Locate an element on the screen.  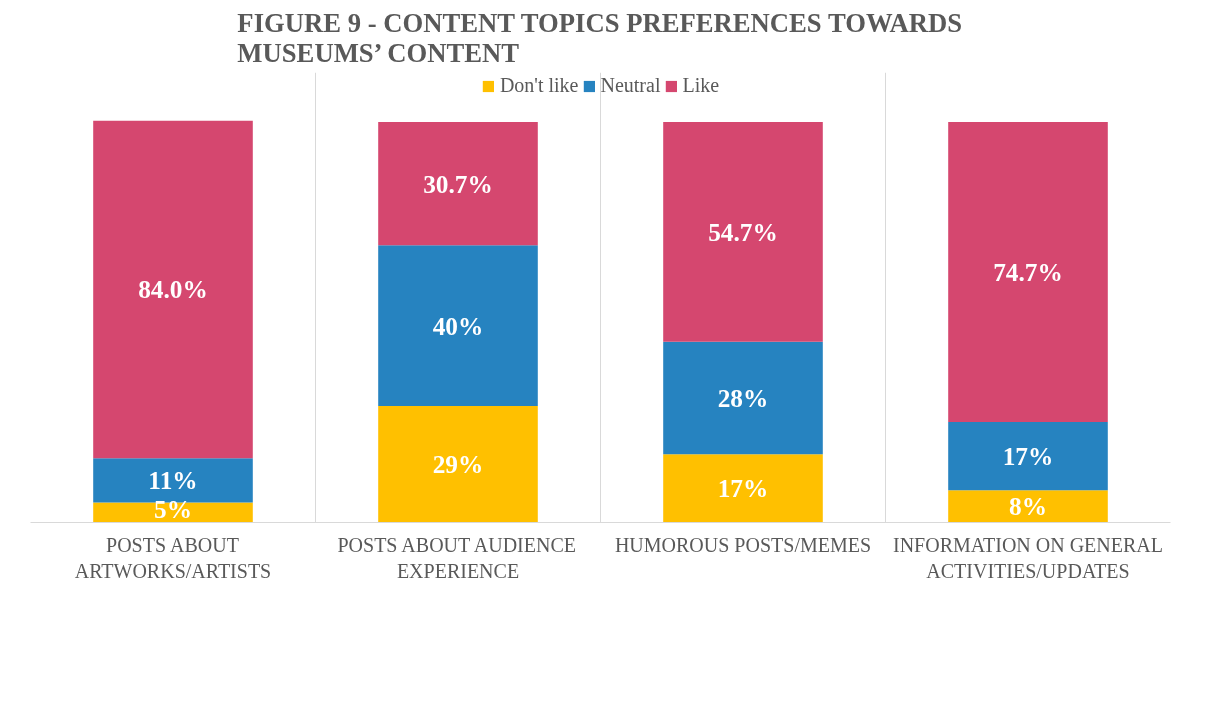
data-label: 8% is located at coordinates (1028, 506).